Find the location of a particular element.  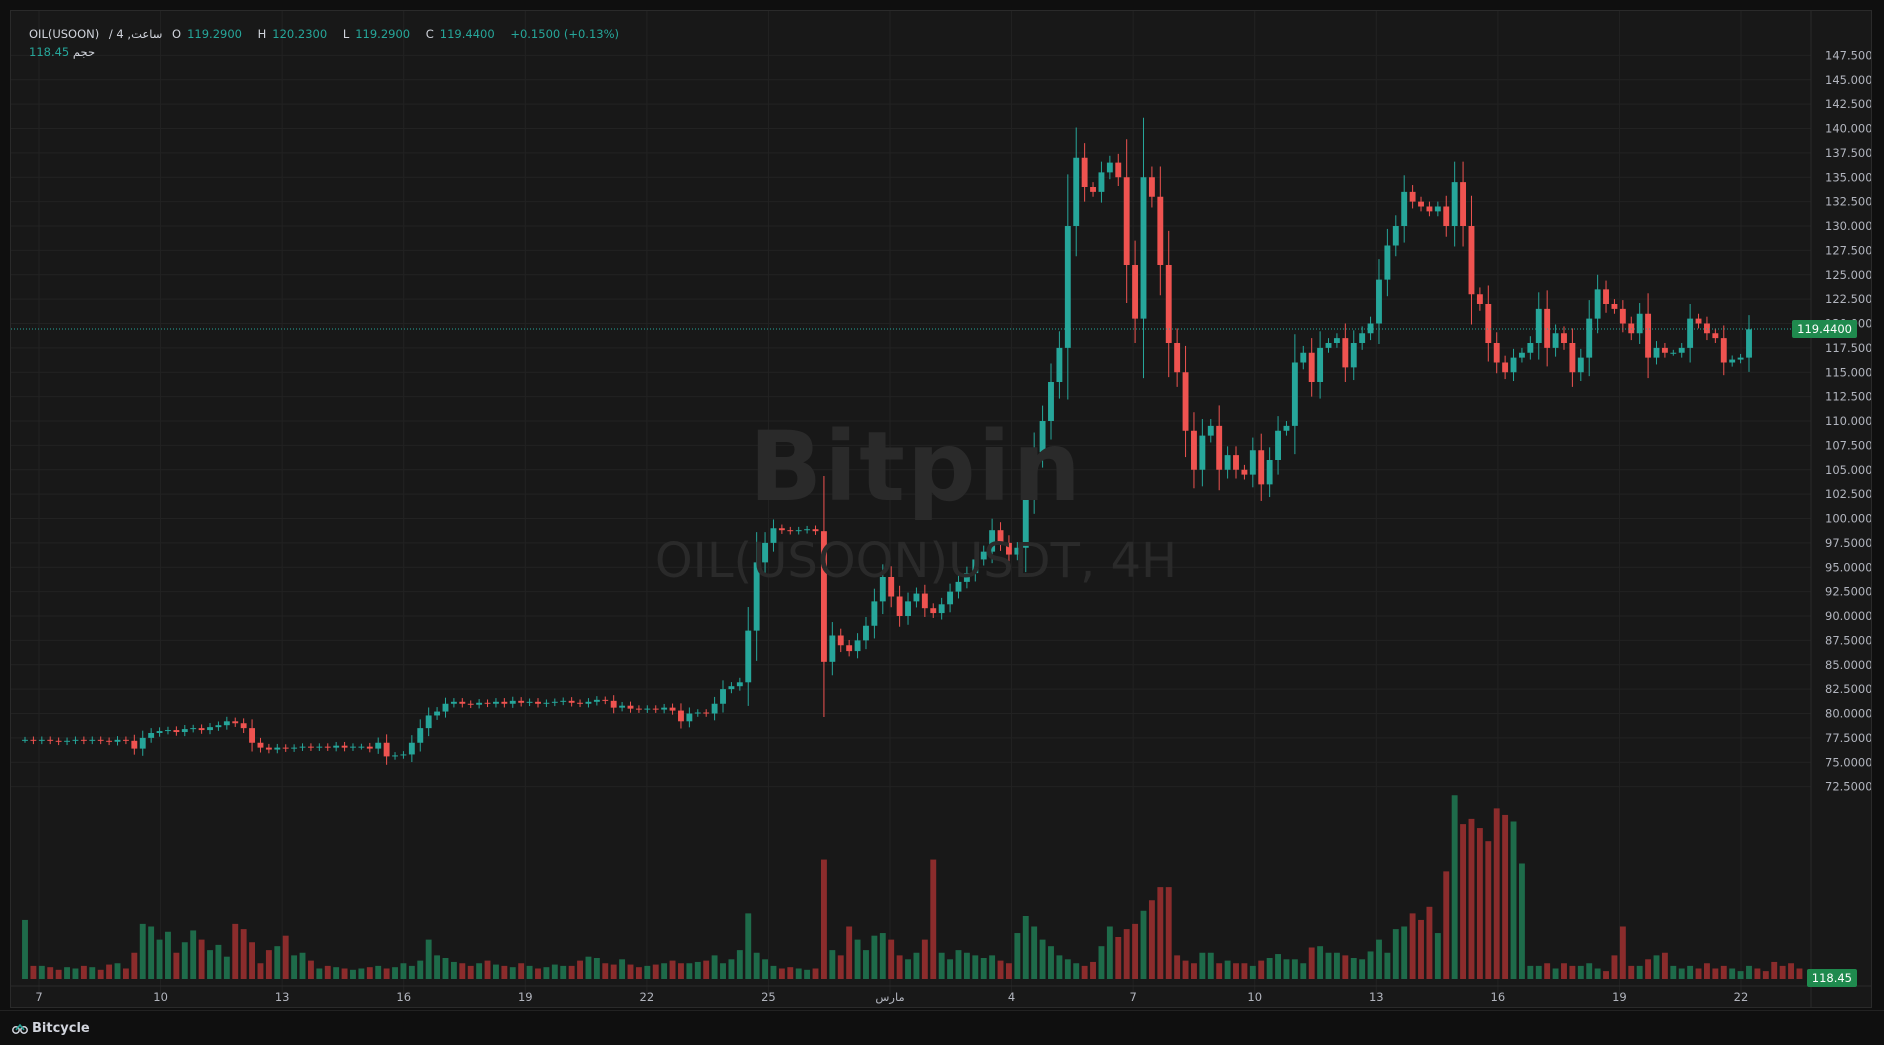

volume-label: حجم is located at coordinates (84, 52).